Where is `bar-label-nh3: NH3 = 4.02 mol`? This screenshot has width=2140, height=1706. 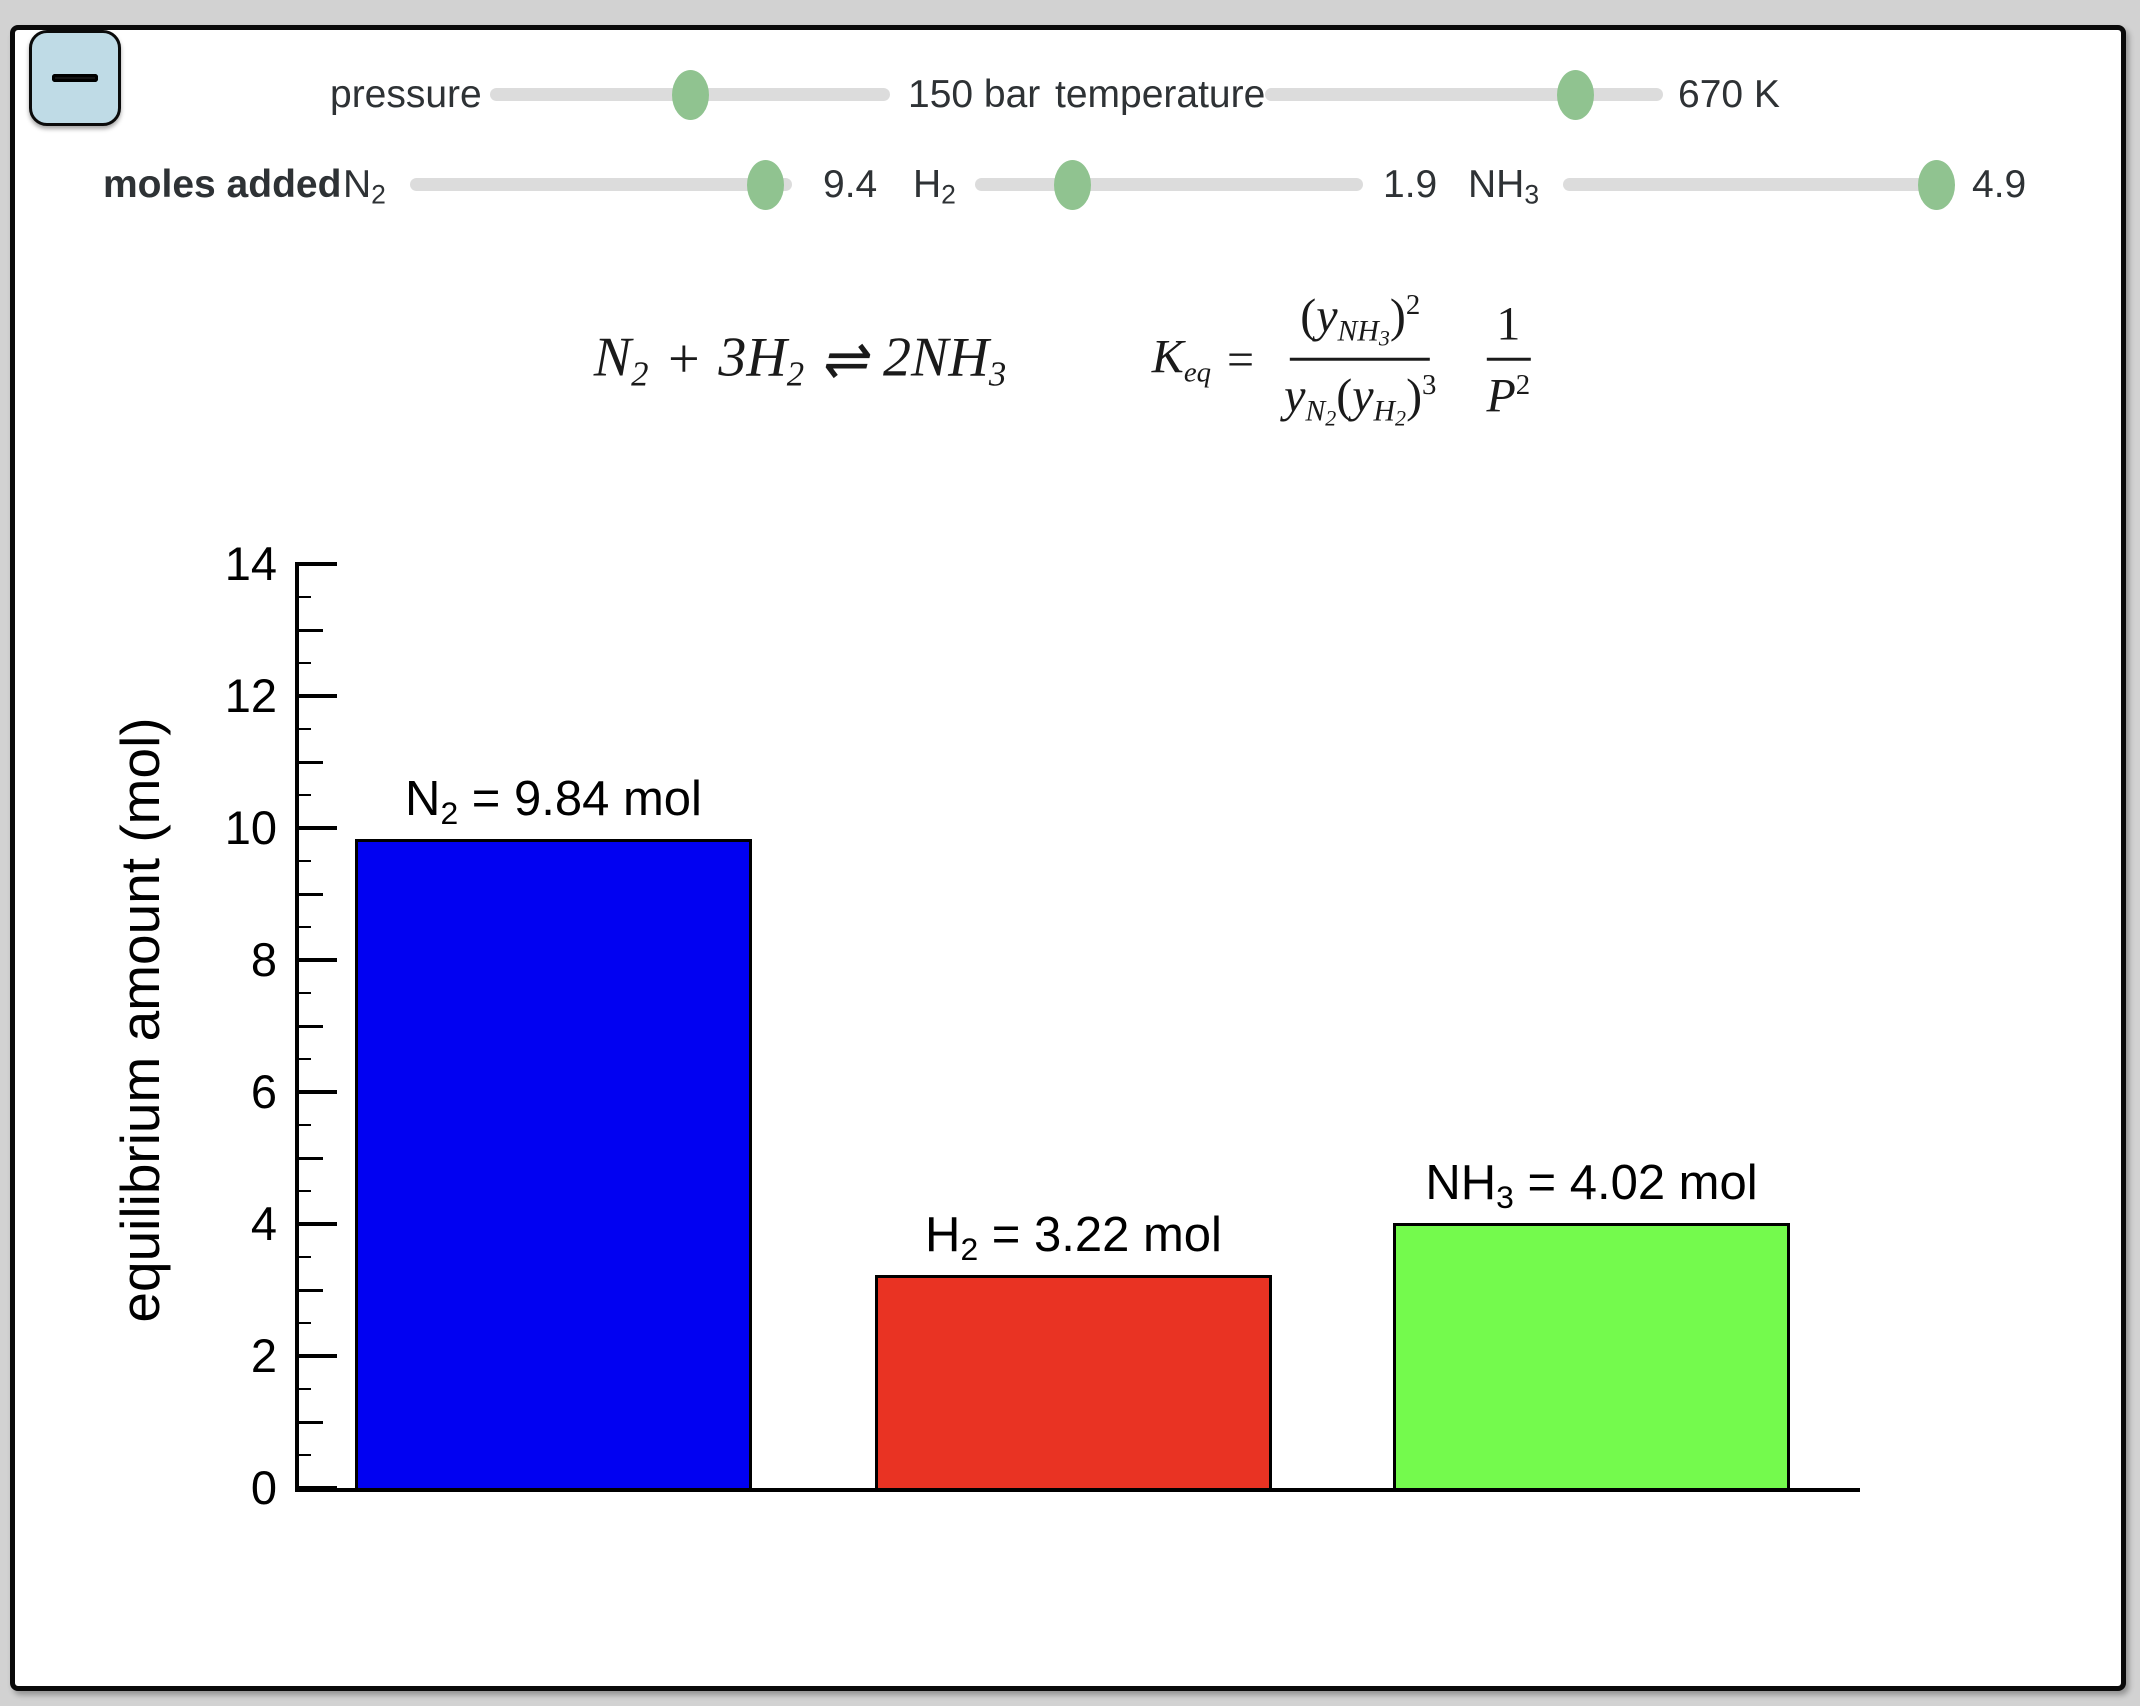
bar-label-nh3: NH3 = 4.02 mol is located at coordinates (1591, 1185).